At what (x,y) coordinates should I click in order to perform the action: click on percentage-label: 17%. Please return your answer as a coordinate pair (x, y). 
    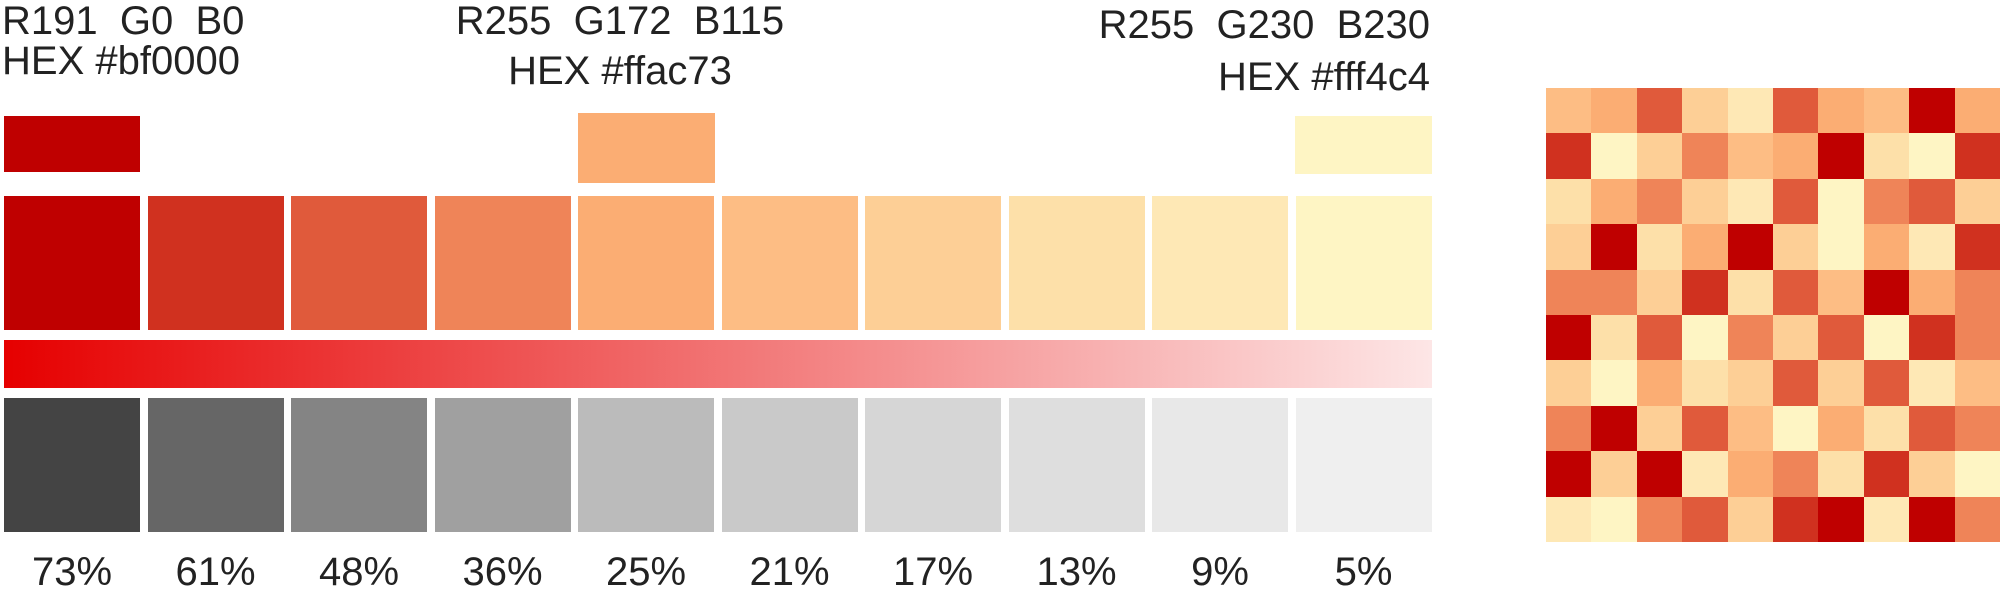
    Looking at the image, I should click on (933, 572).